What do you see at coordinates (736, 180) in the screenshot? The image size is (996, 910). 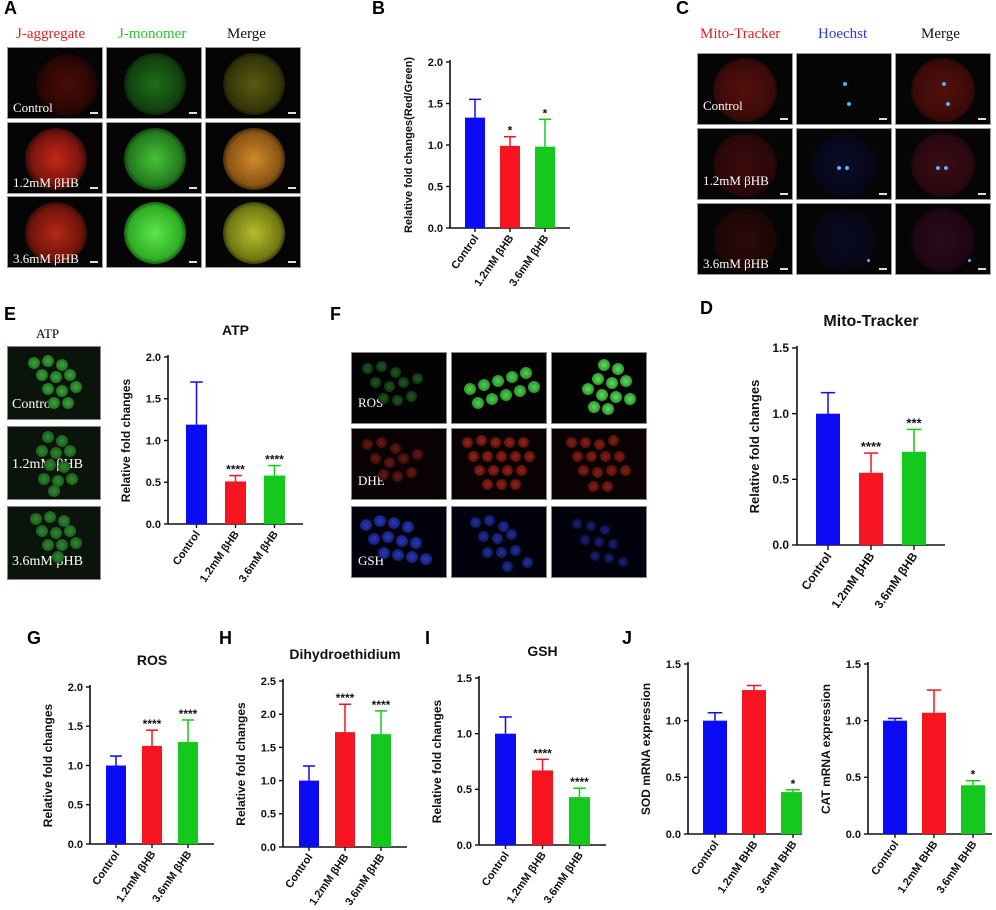 I see `c-row-label-low: 1.2mM βHB` at bounding box center [736, 180].